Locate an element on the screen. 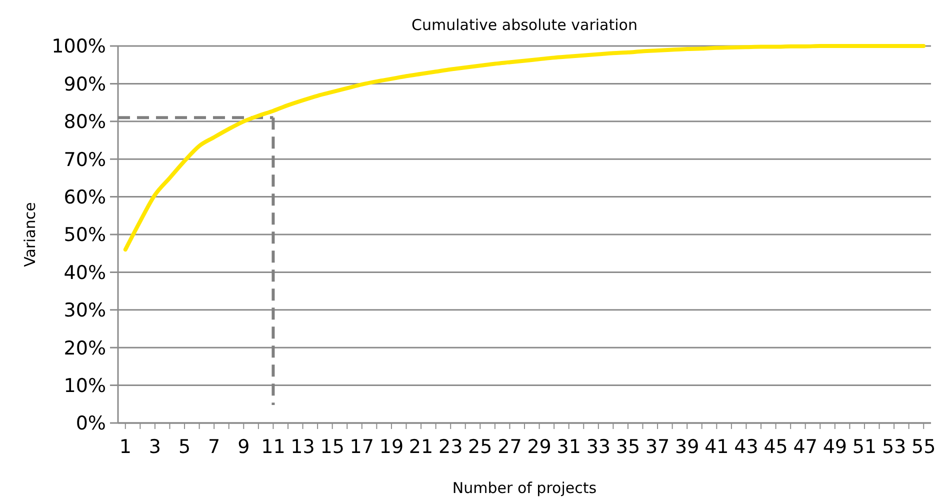 This screenshot has width=943, height=501. x-tick-label: 29 is located at coordinates (539, 447).